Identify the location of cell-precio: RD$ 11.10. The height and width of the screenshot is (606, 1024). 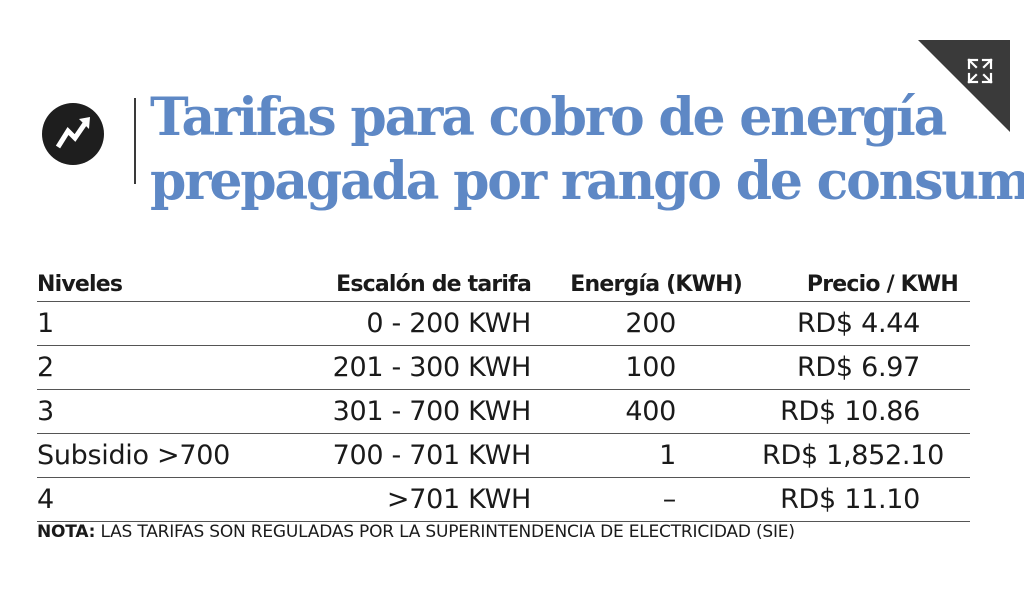
(866, 499).